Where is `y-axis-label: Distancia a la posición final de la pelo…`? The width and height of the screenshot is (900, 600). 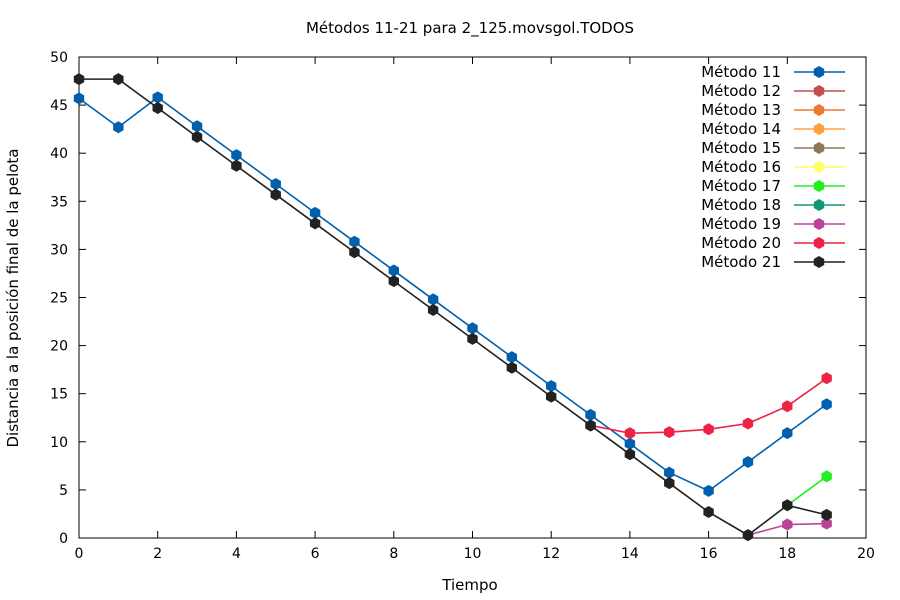 y-axis-label: Distancia a la posición final de la pelo… is located at coordinates (13, 297).